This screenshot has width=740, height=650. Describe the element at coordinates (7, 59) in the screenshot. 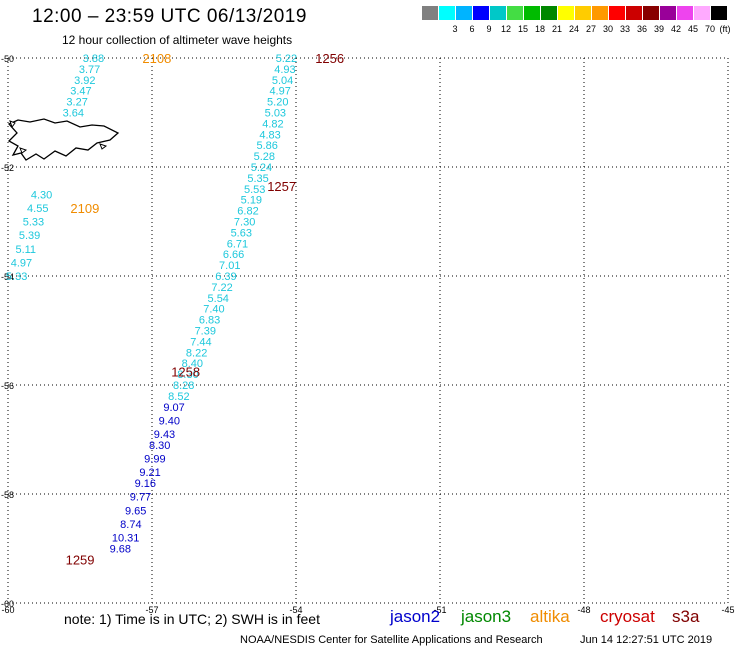

I see `latitude-tick-label: -50` at that location.